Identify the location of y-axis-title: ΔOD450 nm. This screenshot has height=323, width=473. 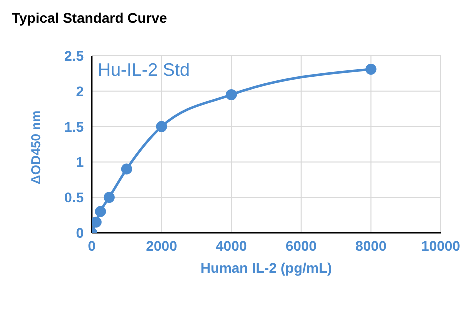
(36, 147).